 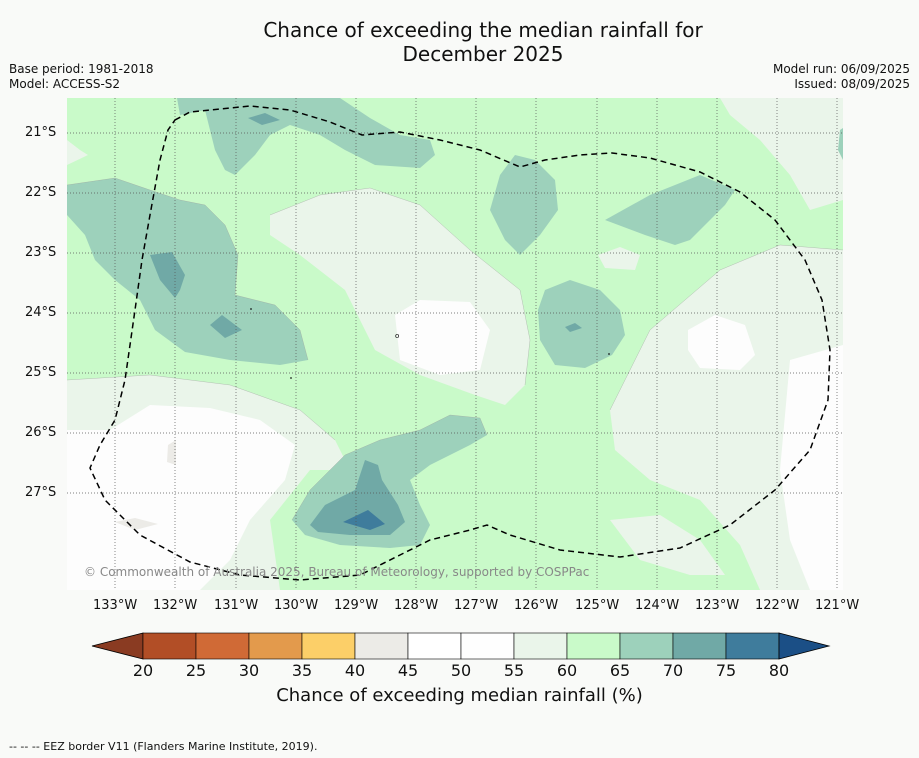 What do you see at coordinates (459, 695) in the screenshot?
I see `colorbar-label: Chance of exceeding median rainfall (%)` at bounding box center [459, 695].